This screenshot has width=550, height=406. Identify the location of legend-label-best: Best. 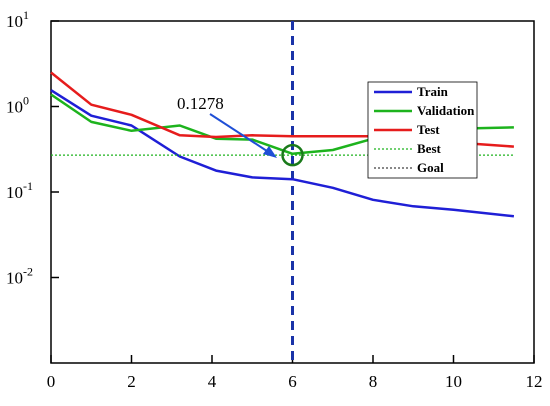
(429, 148).